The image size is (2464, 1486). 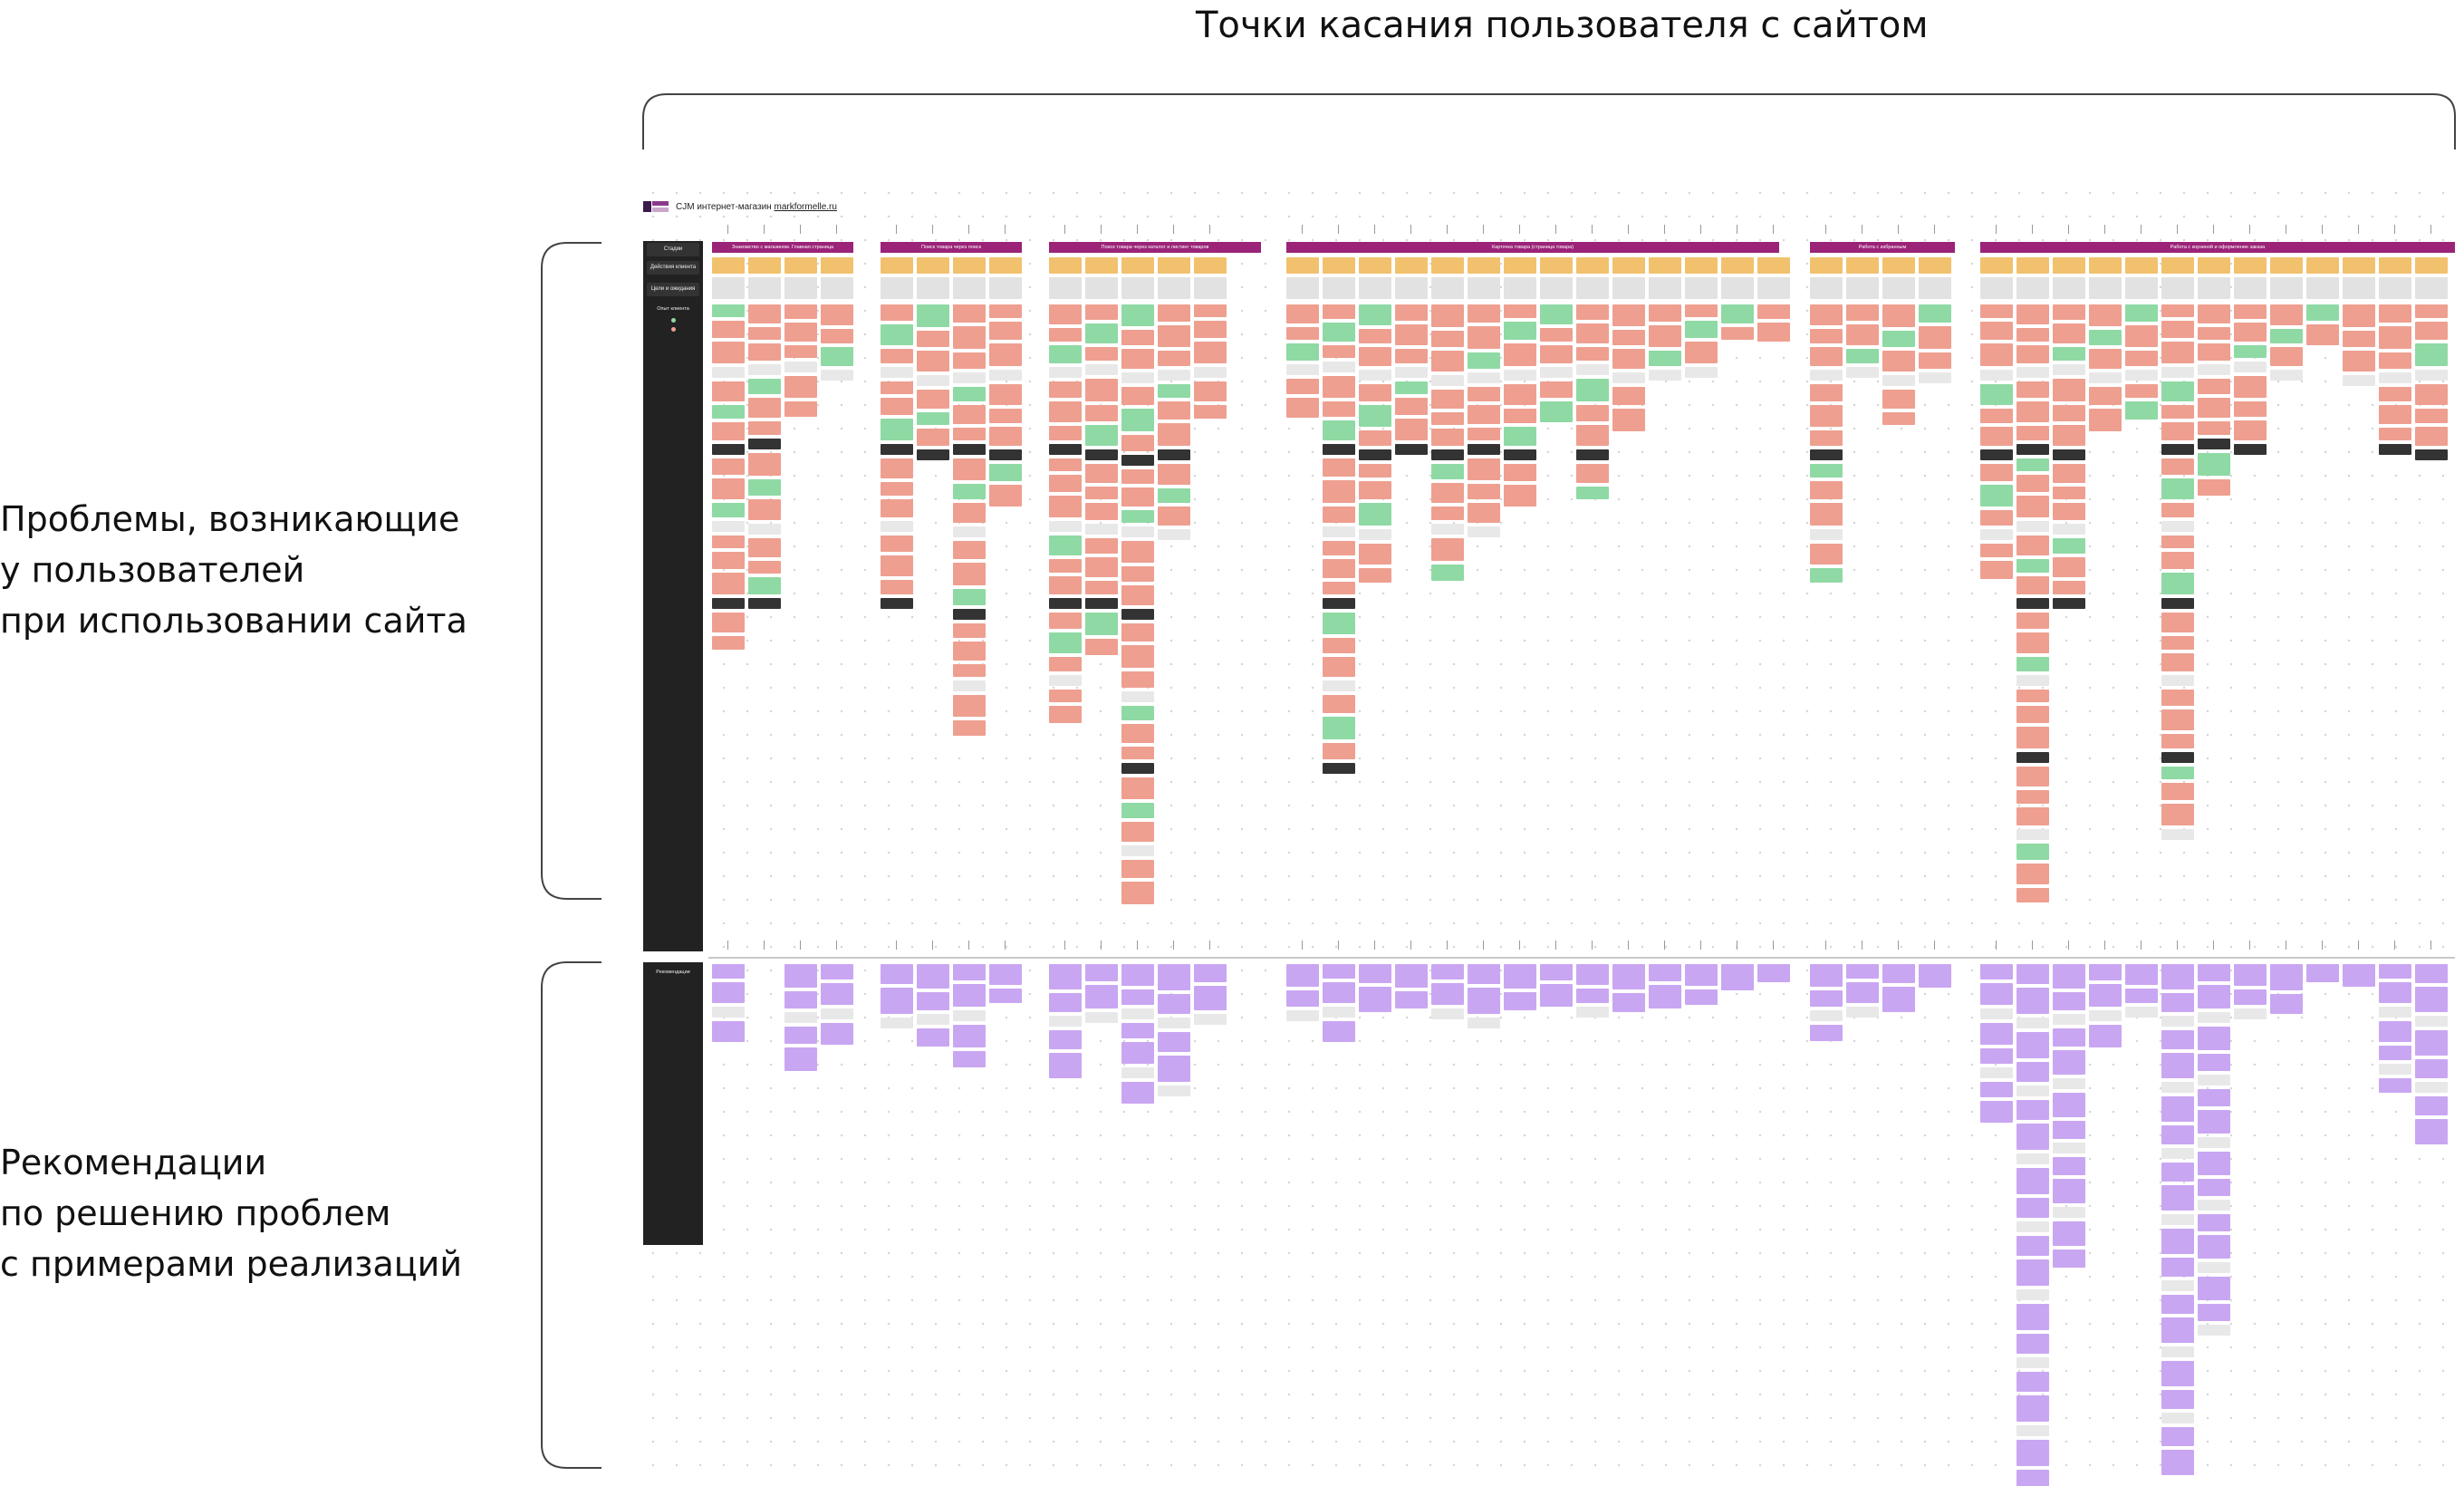 I want to click on stage-header: Карточка товара (страница товара), so click(x=1533, y=248).